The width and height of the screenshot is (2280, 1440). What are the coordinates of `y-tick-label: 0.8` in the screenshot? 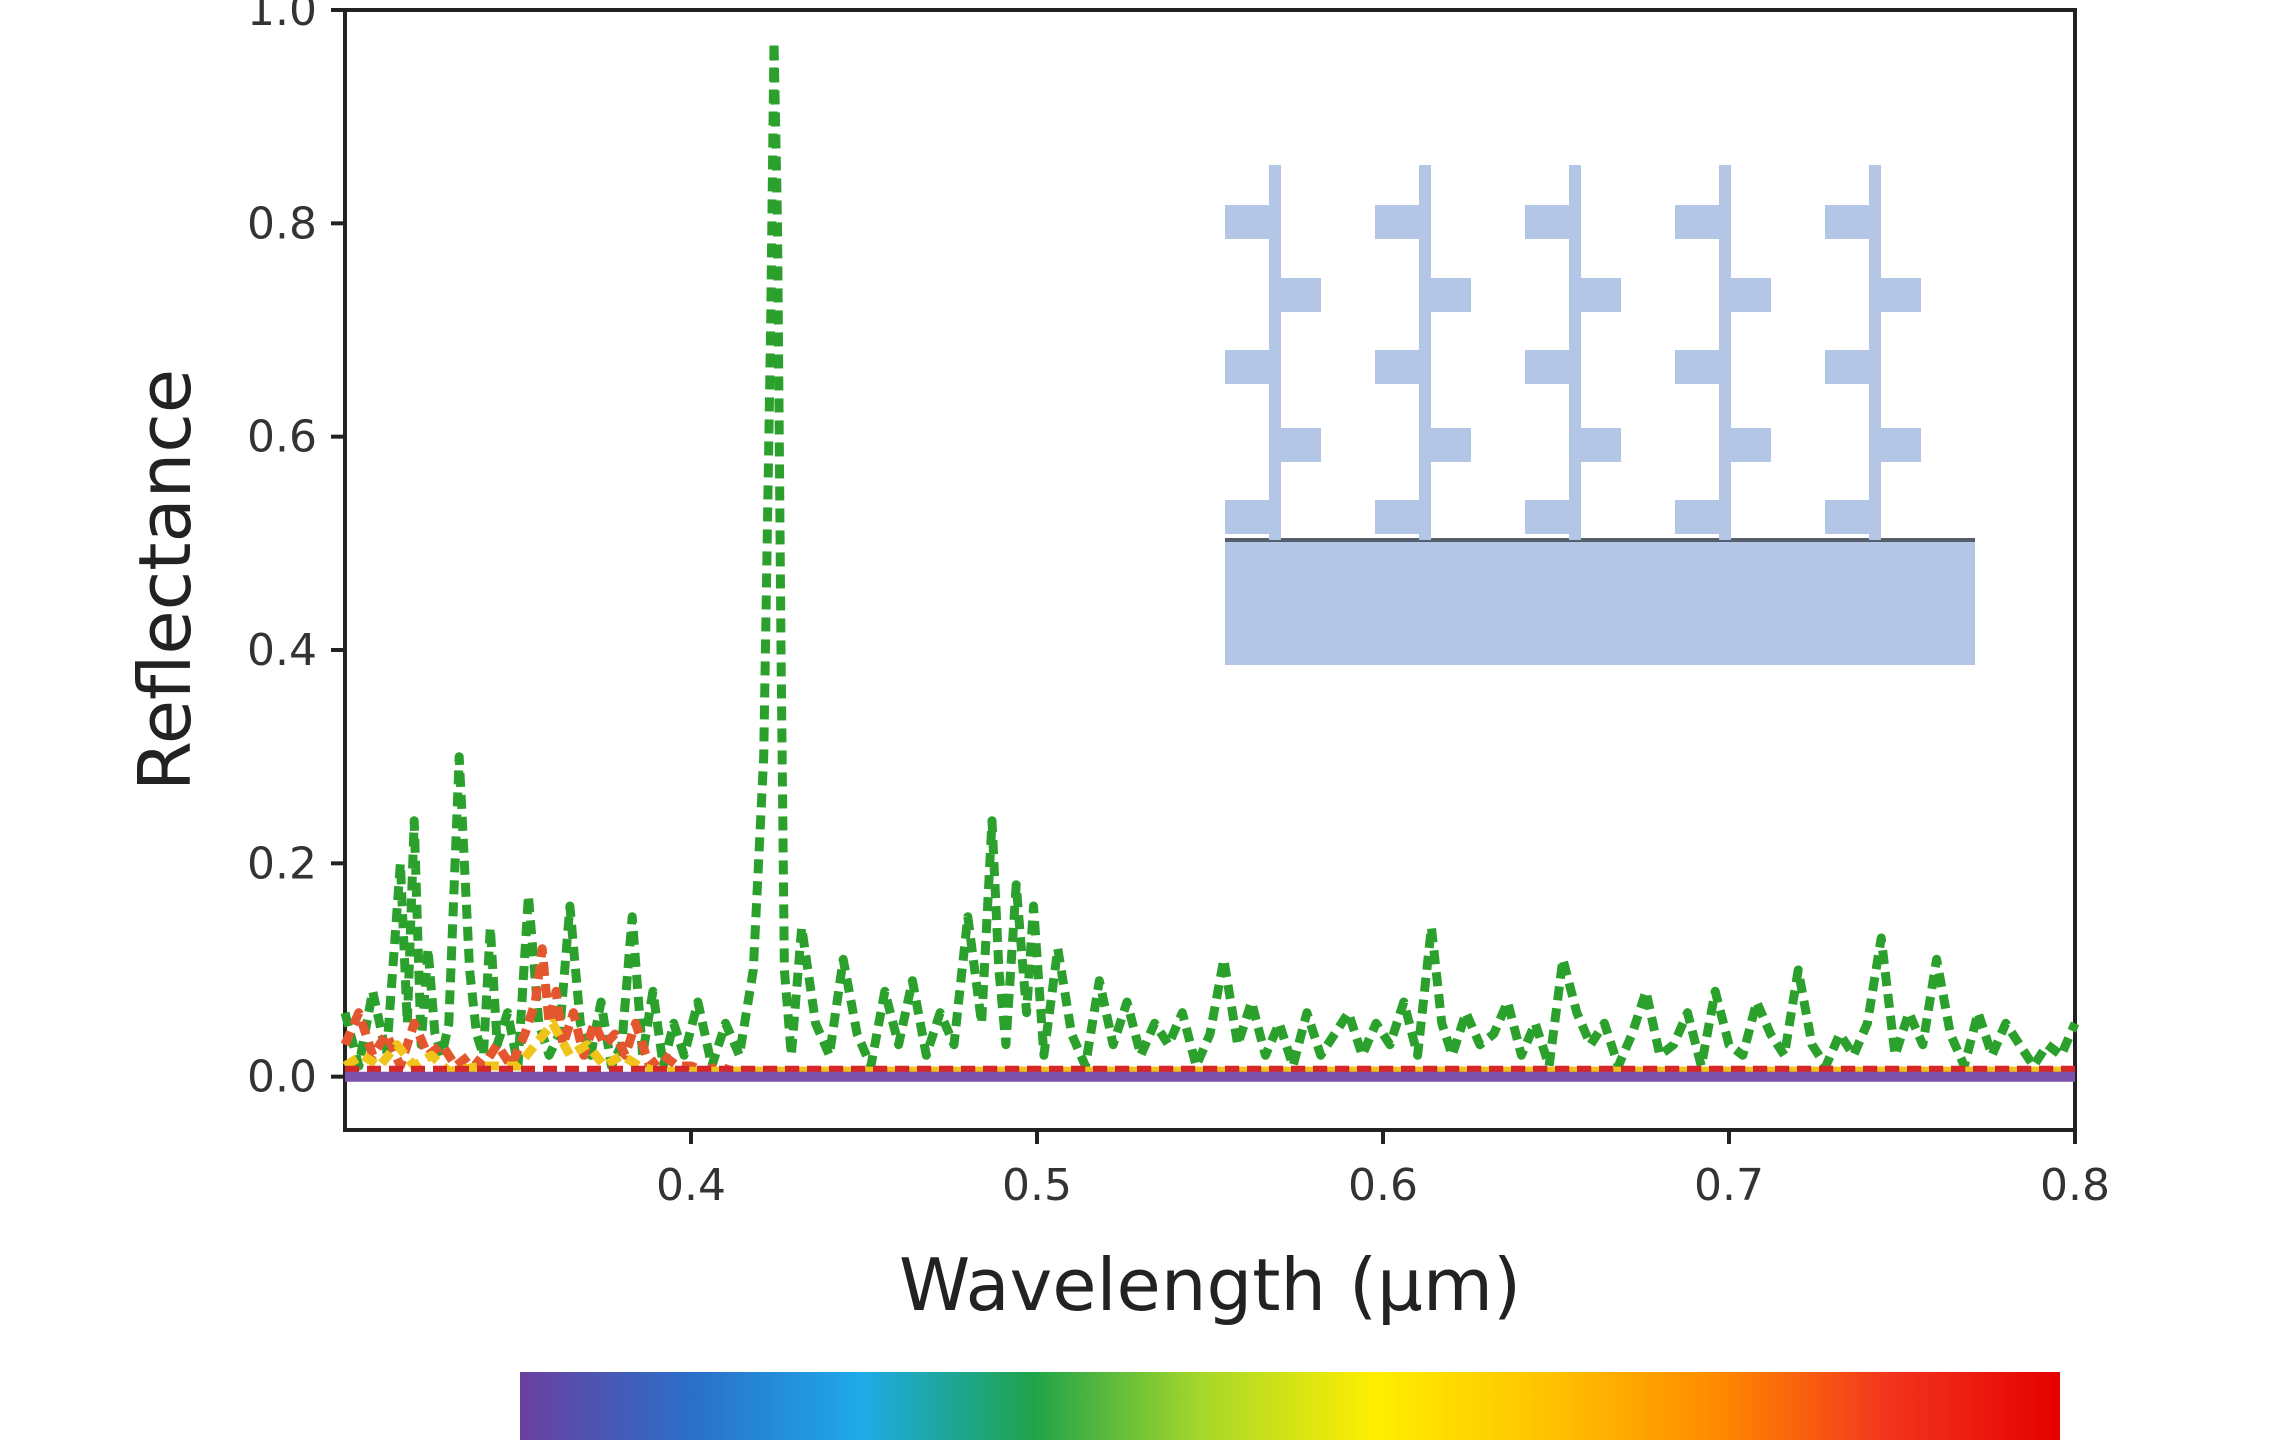 It's located at (282, 223).